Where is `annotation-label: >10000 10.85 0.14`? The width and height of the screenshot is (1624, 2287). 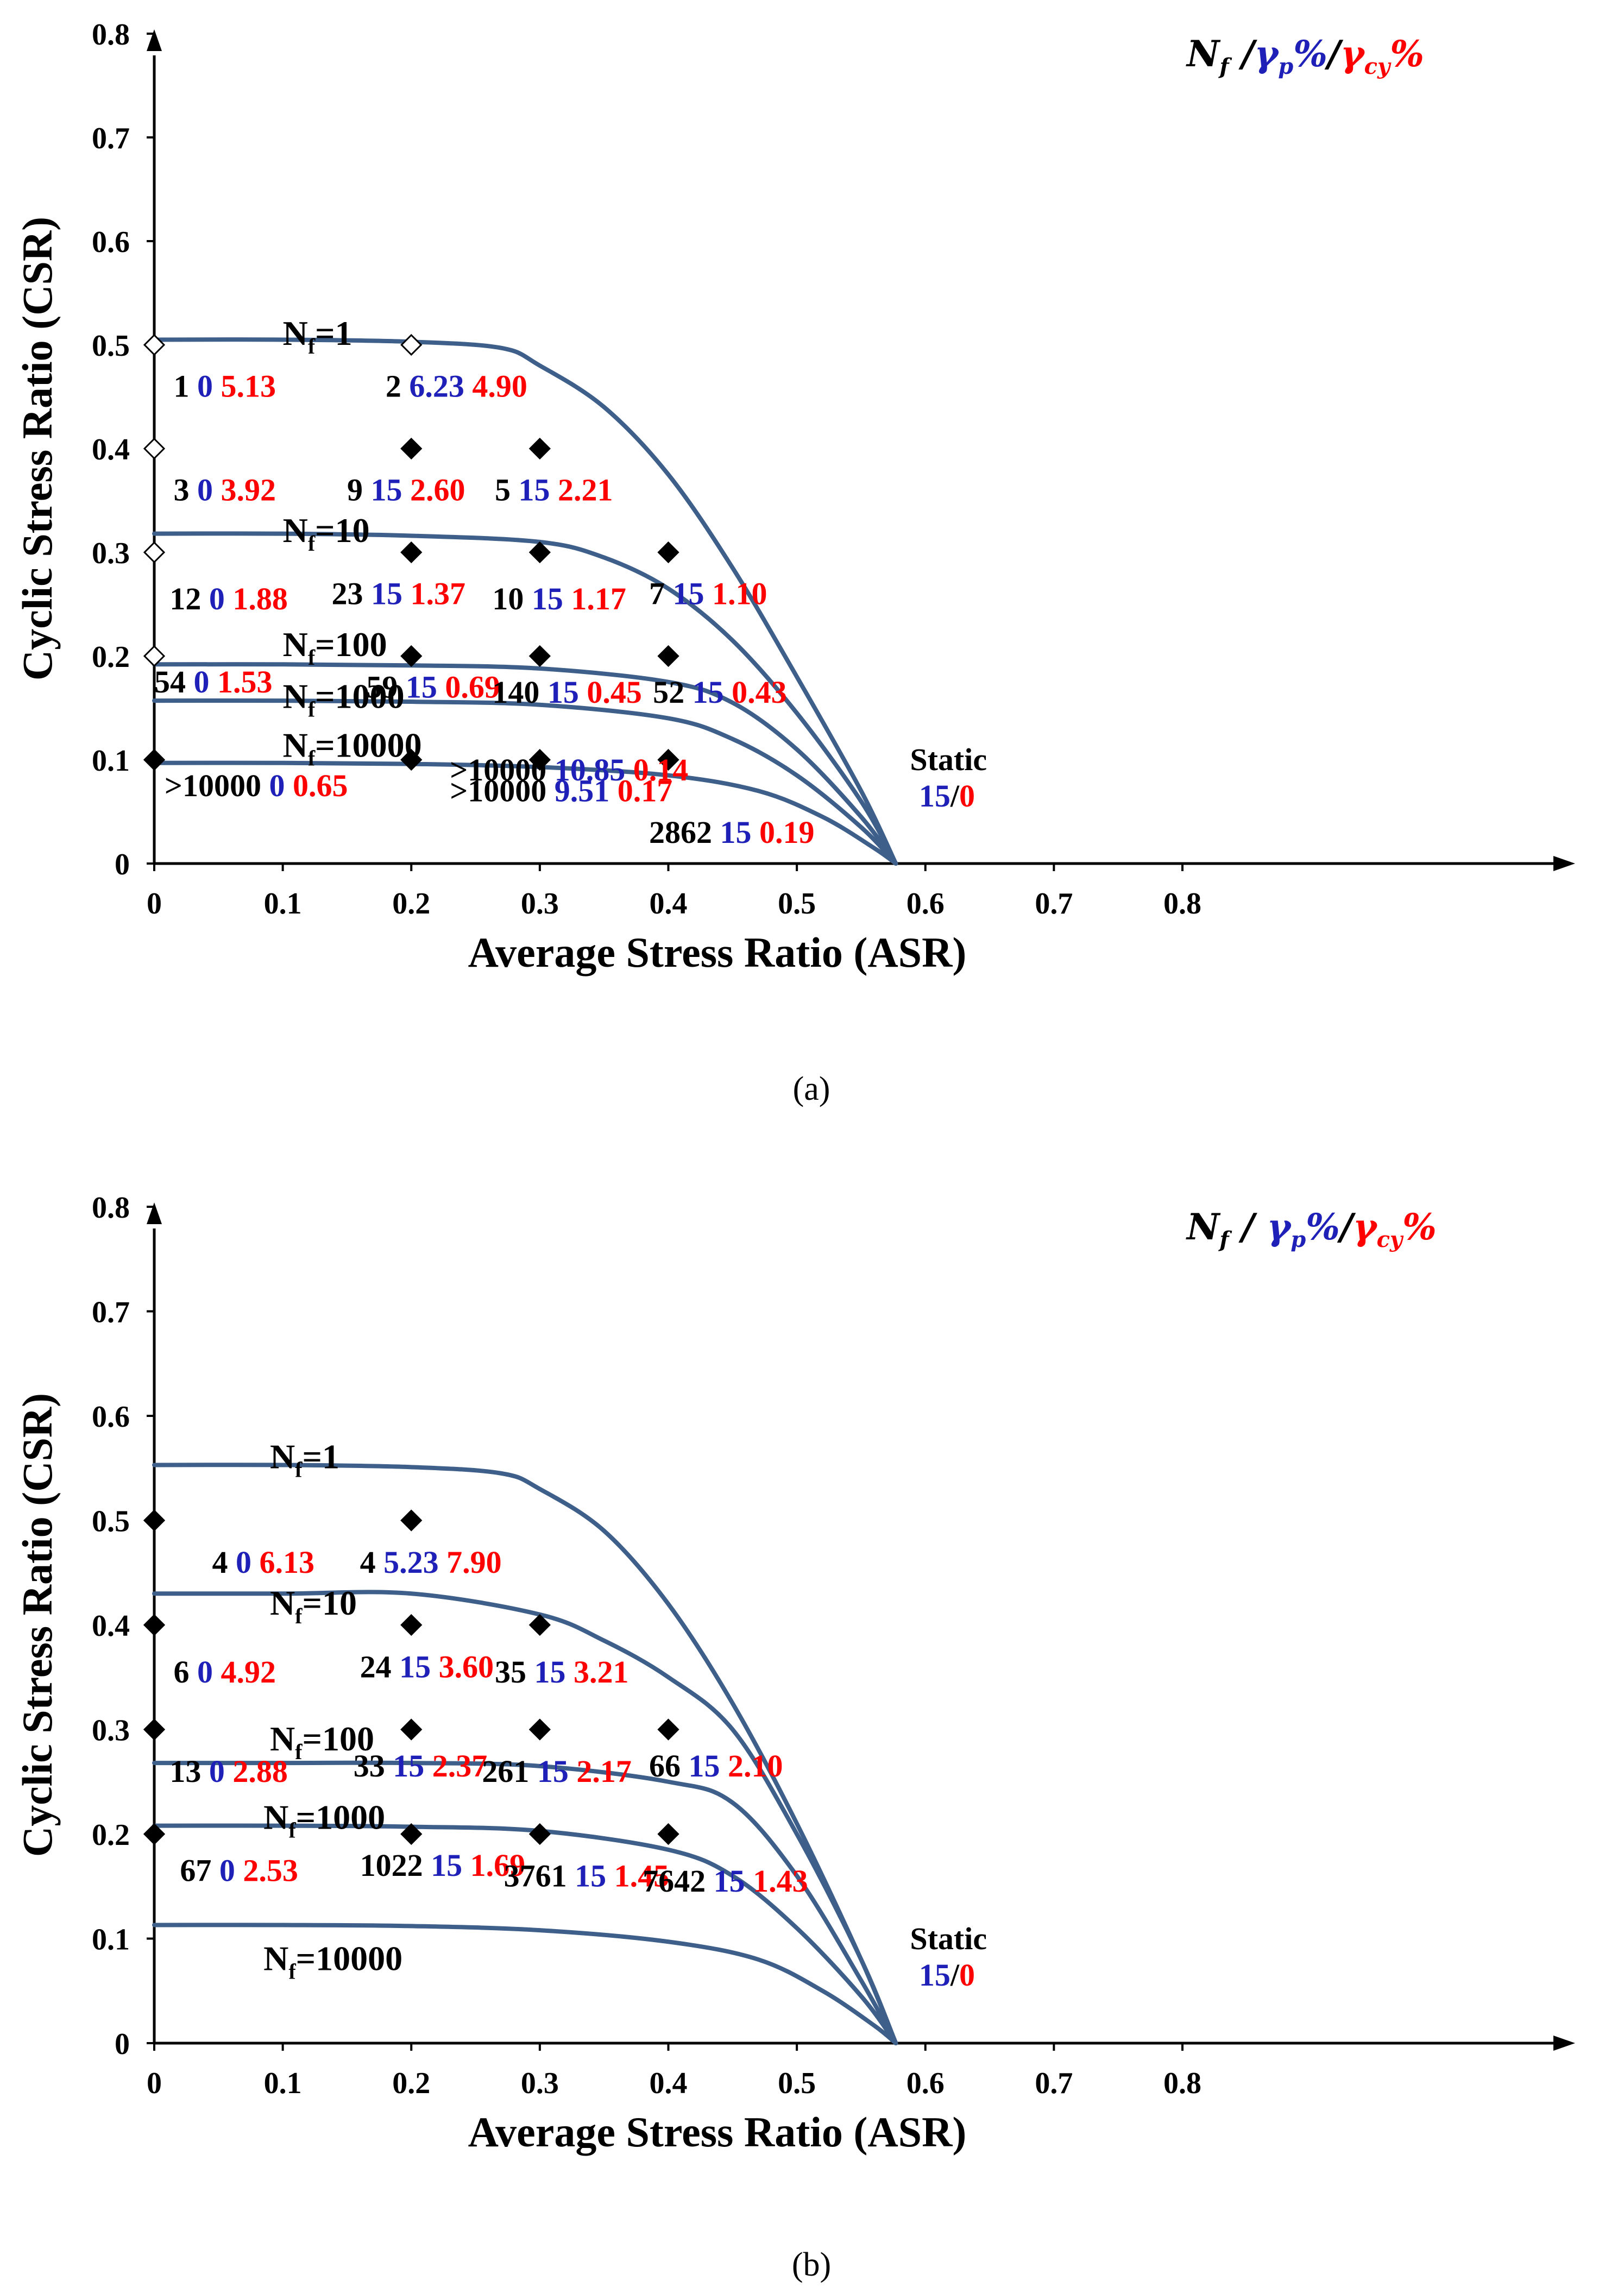 annotation-label: >10000 10.85 0.14 is located at coordinates (569, 769).